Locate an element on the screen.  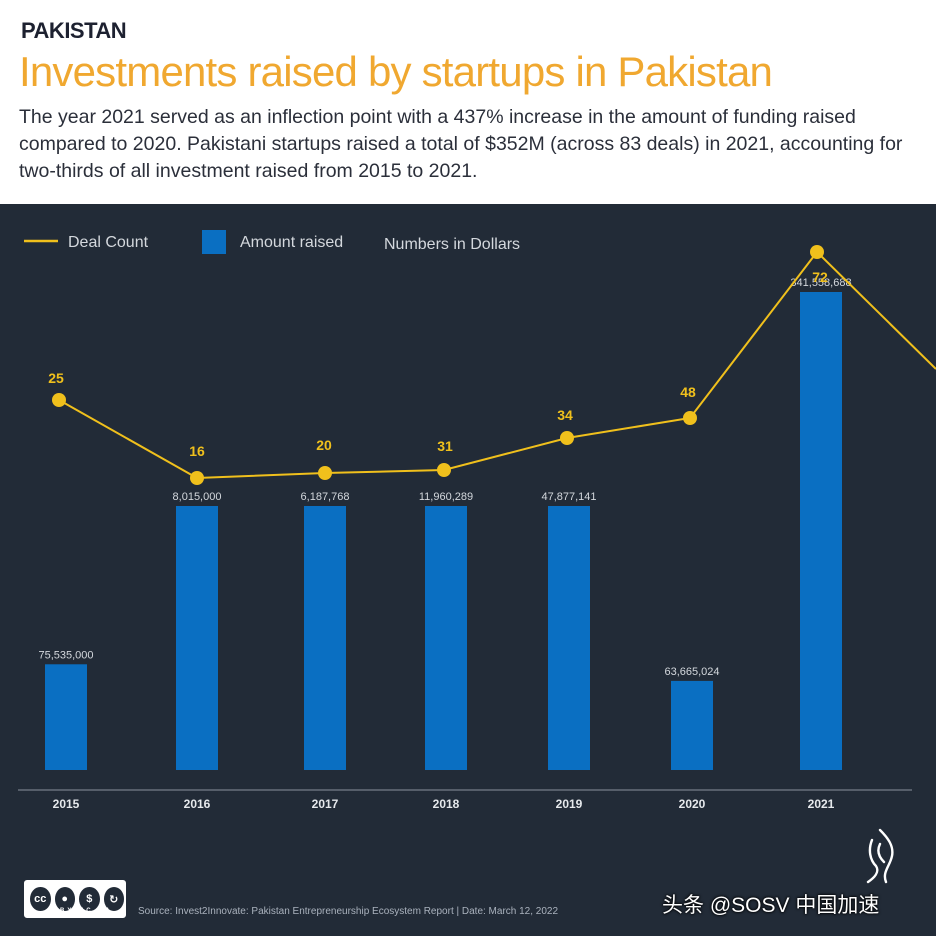
bar-2017 is located at coordinates (325, 638).